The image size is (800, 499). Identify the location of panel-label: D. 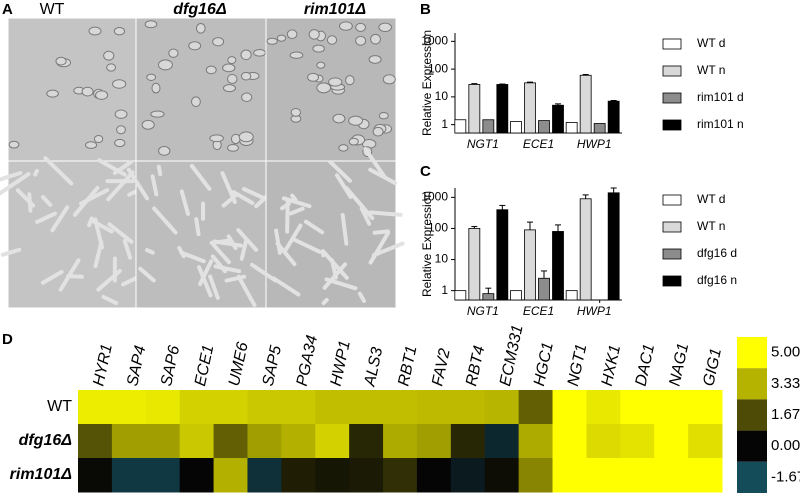
(7, 339).